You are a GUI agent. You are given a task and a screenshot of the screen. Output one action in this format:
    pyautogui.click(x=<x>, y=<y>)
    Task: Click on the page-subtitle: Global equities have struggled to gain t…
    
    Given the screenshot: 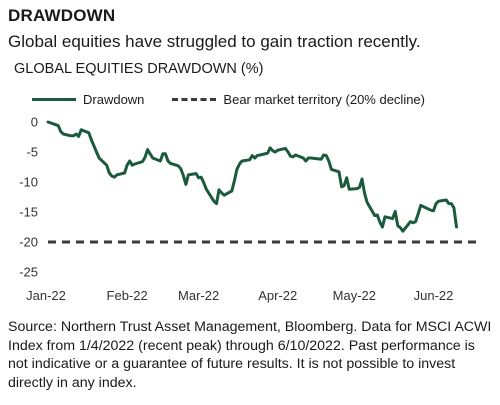 What is the action you would take?
    pyautogui.click(x=214, y=41)
    